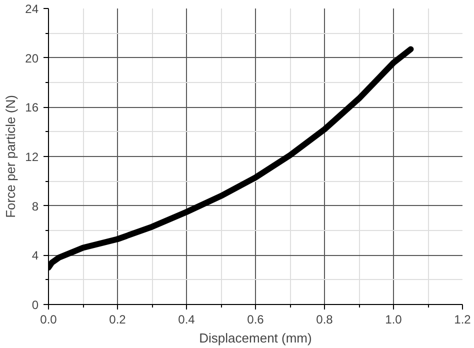 Image resolution: width=474 pixels, height=348 pixels. What do you see at coordinates (35, 206) in the screenshot?
I see `y-tick-label: 8` at bounding box center [35, 206].